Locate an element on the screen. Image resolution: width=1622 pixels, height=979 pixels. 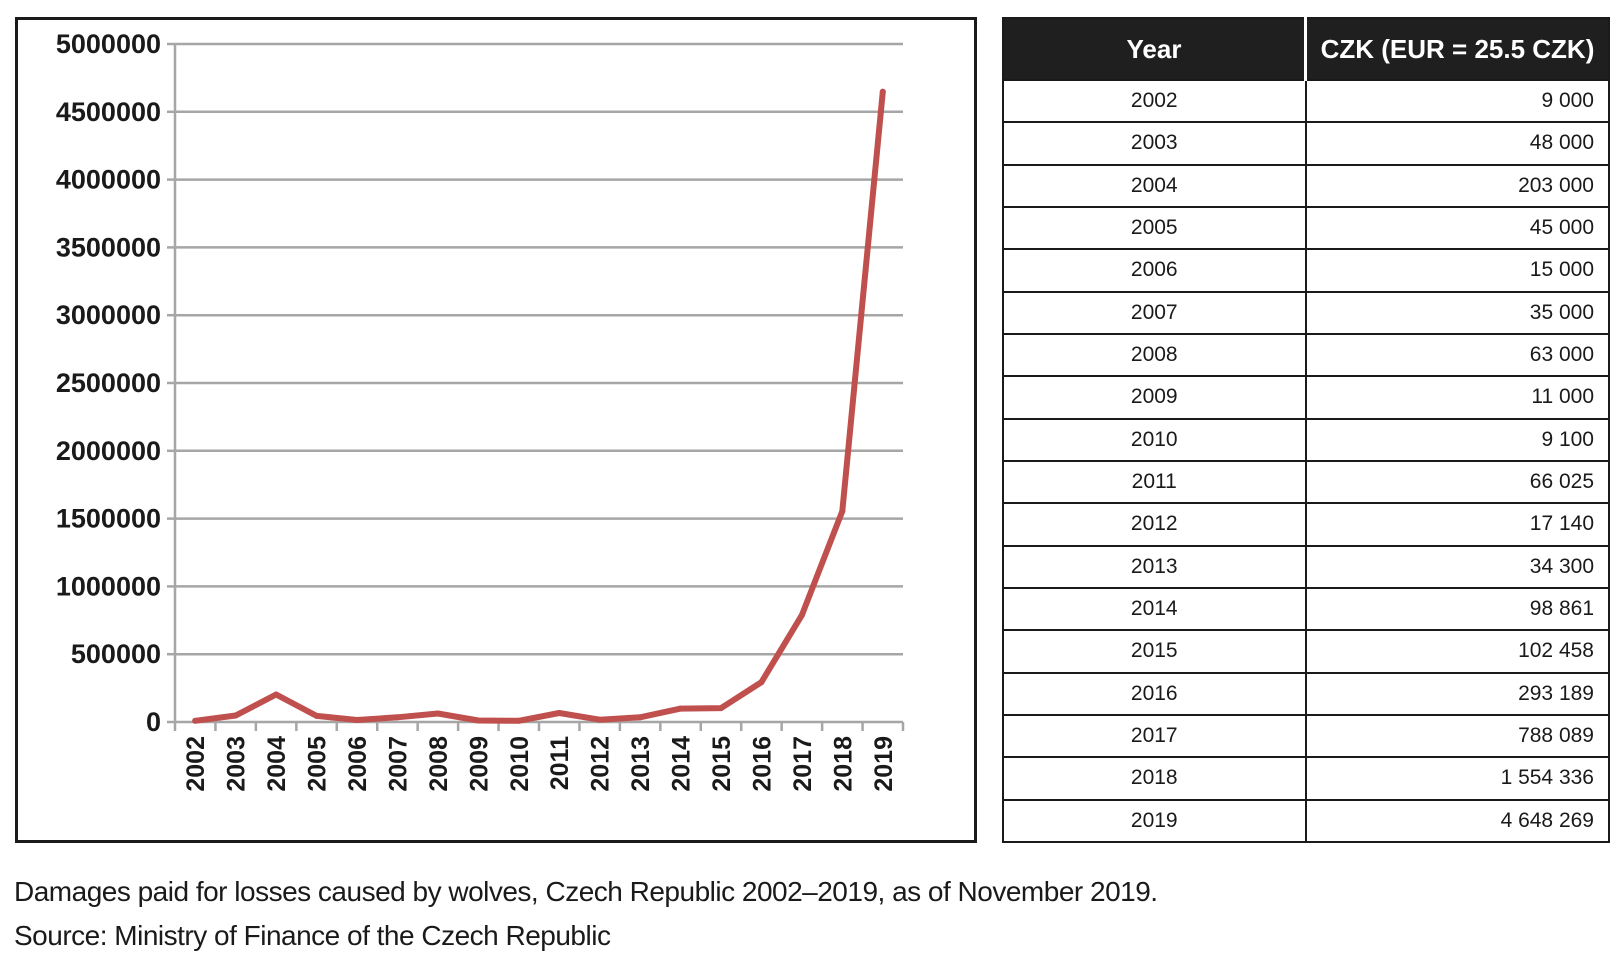
x-tick-label: 2010 is located at coordinates (520, 764).